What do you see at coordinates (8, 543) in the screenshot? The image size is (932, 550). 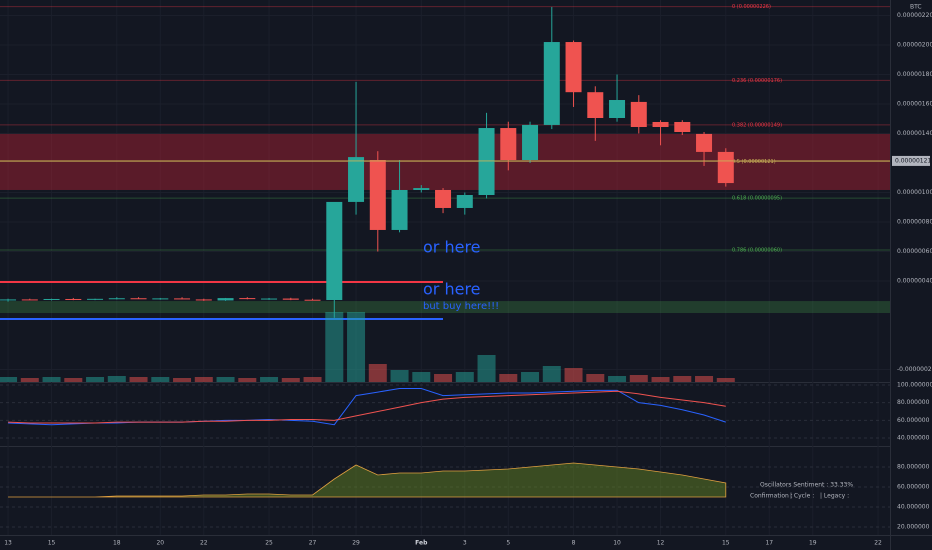 I see `x-tick-label: 13` at bounding box center [8, 543].